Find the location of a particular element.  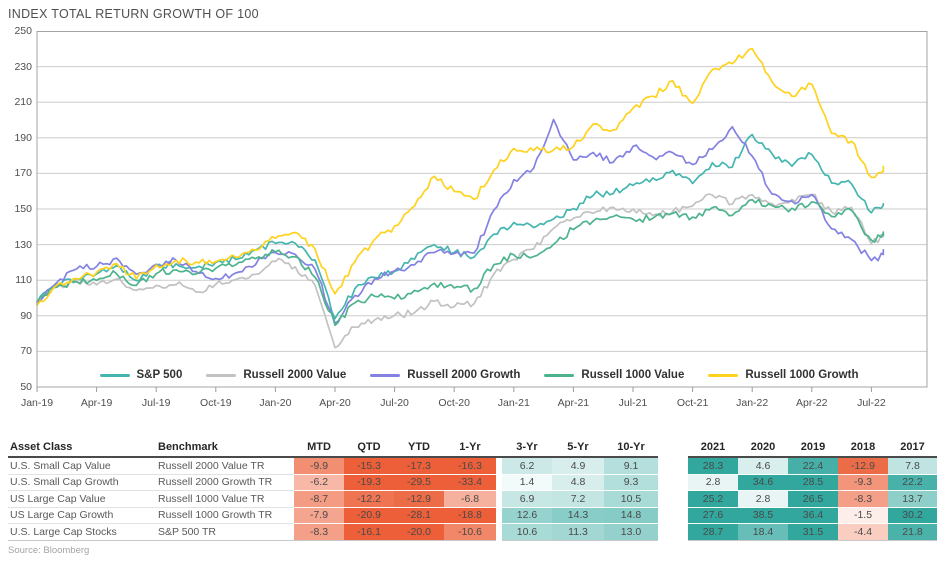

asset-cell: U.S. Large Cap Stocks is located at coordinates (82, 532).